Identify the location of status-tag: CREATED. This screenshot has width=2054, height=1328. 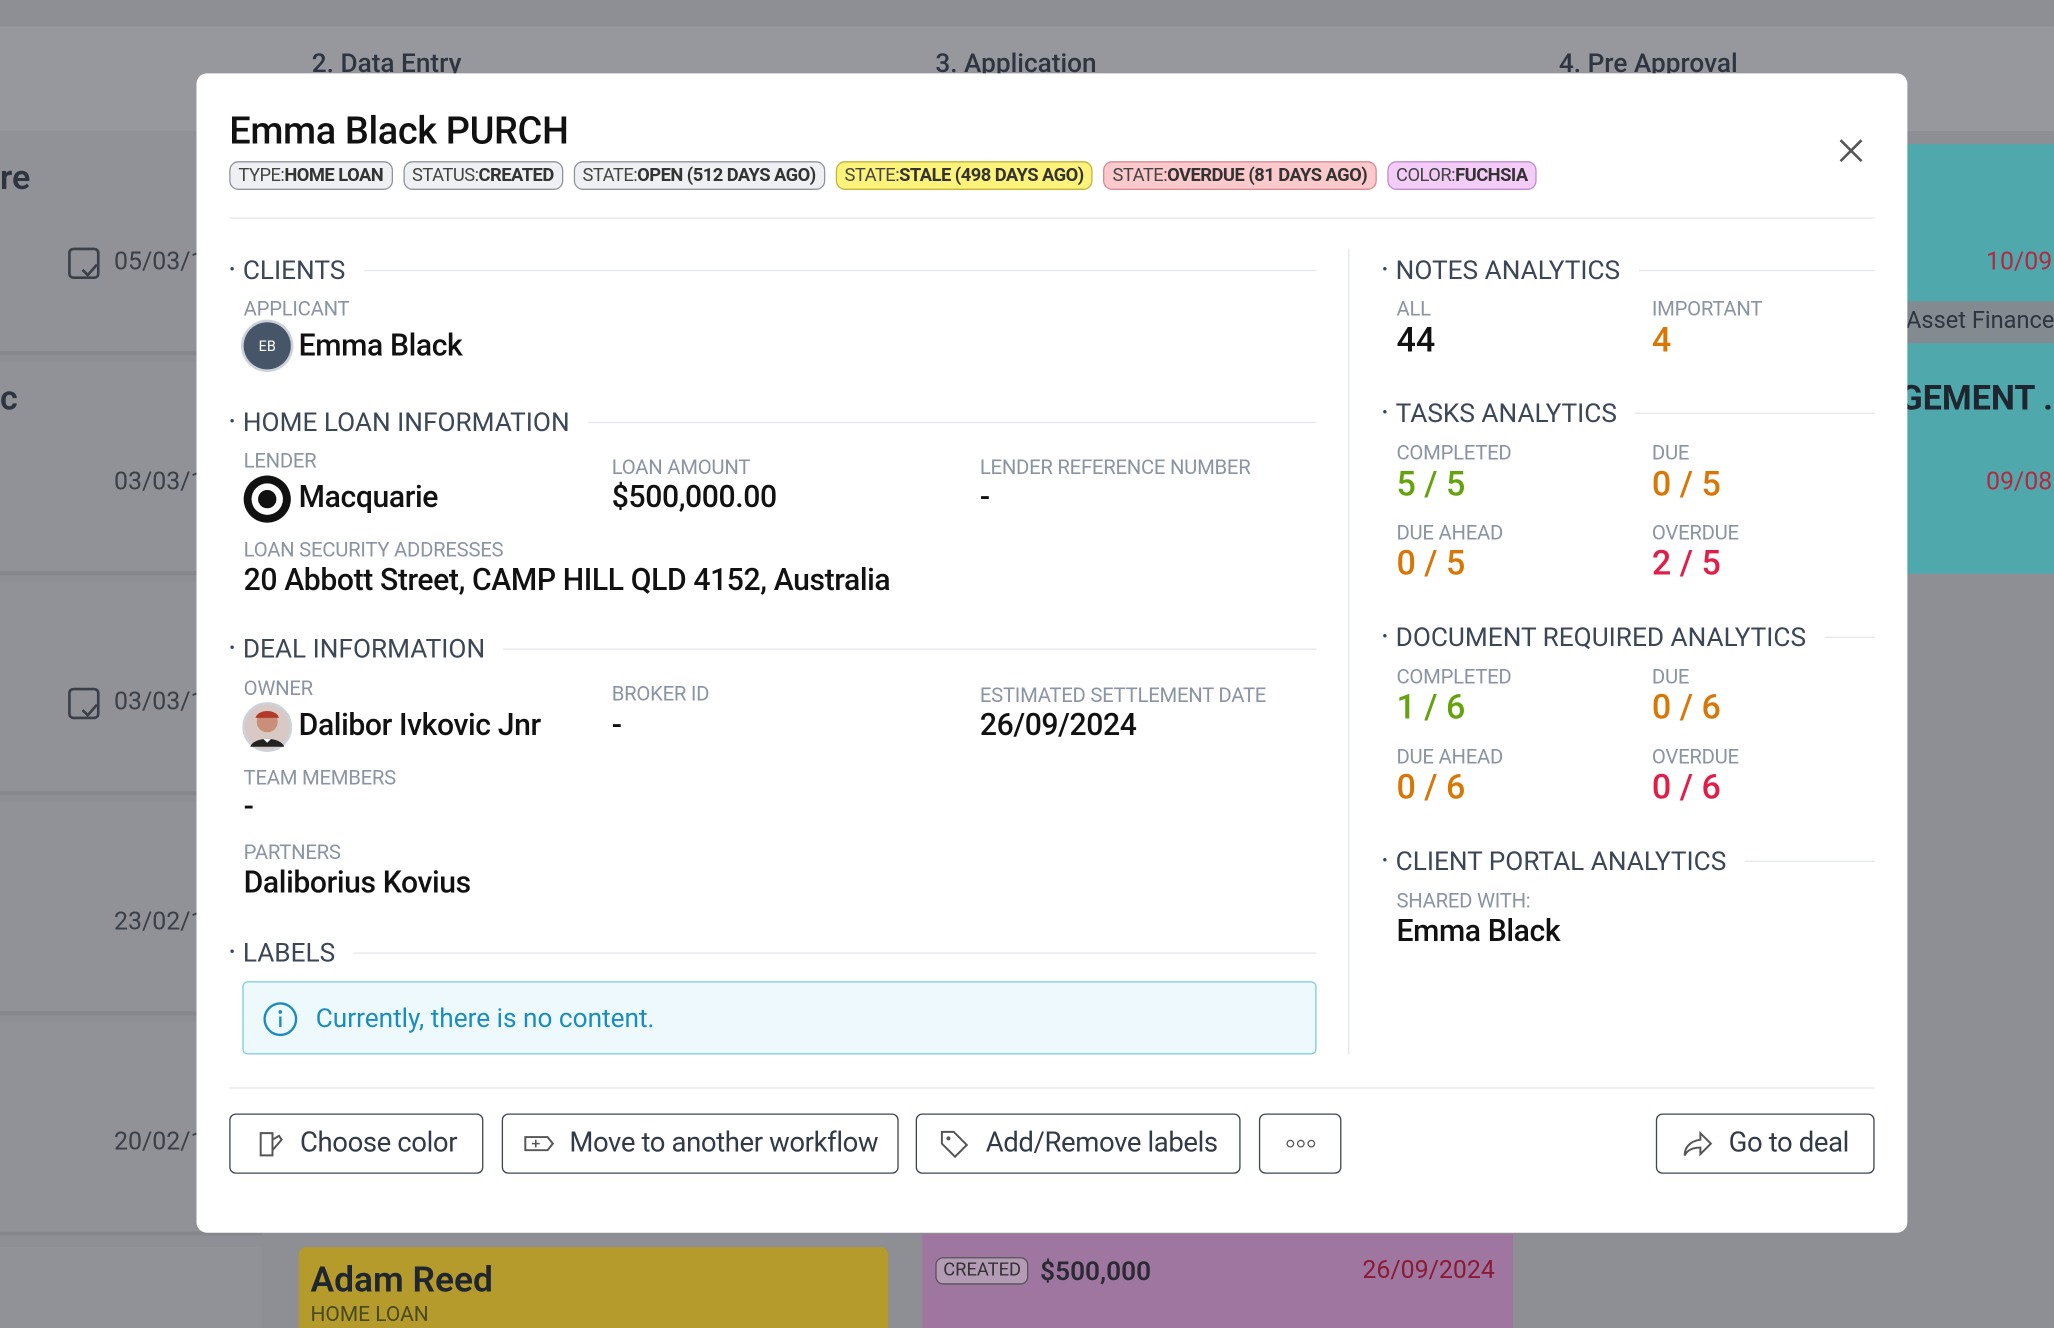
(982, 1271).